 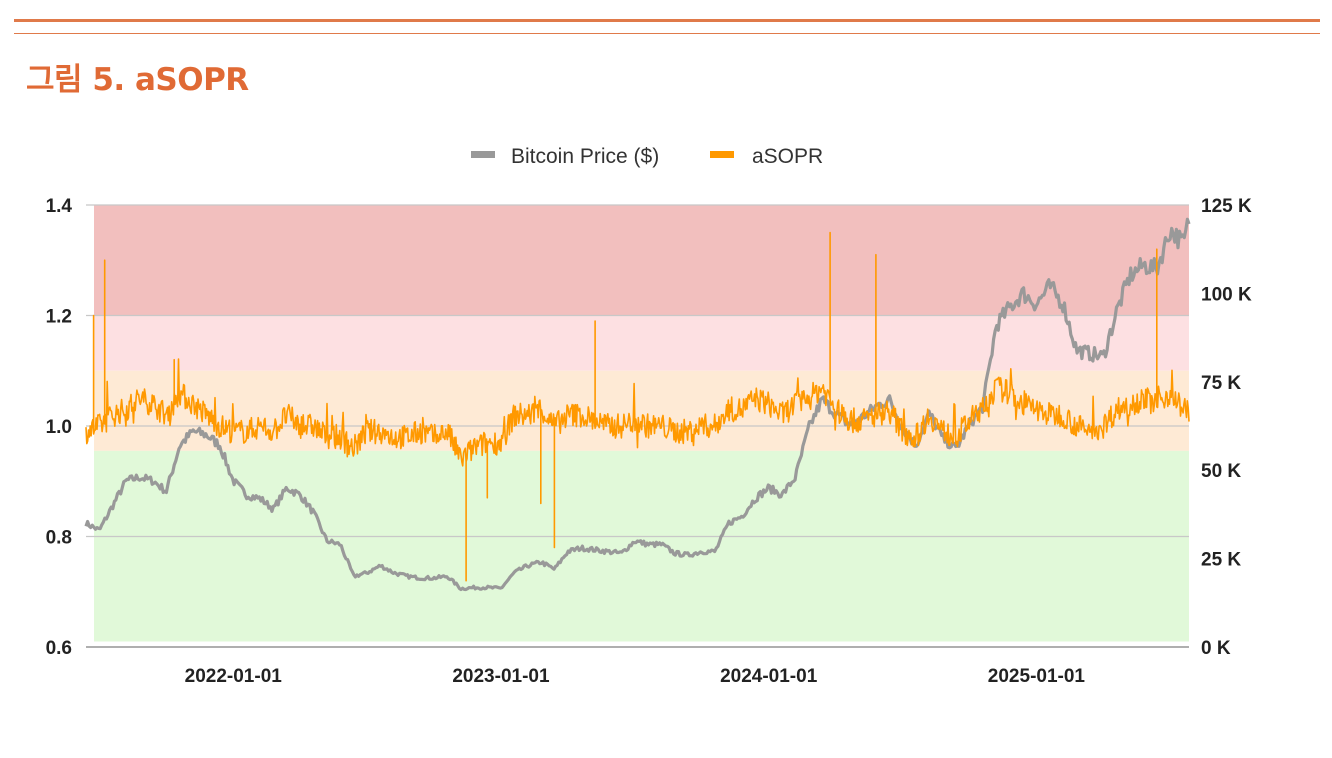 What do you see at coordinates (234, 676) in the screenshot?
I see `x-tick-0: 2022-01-01` at bounding box center [234, 676].